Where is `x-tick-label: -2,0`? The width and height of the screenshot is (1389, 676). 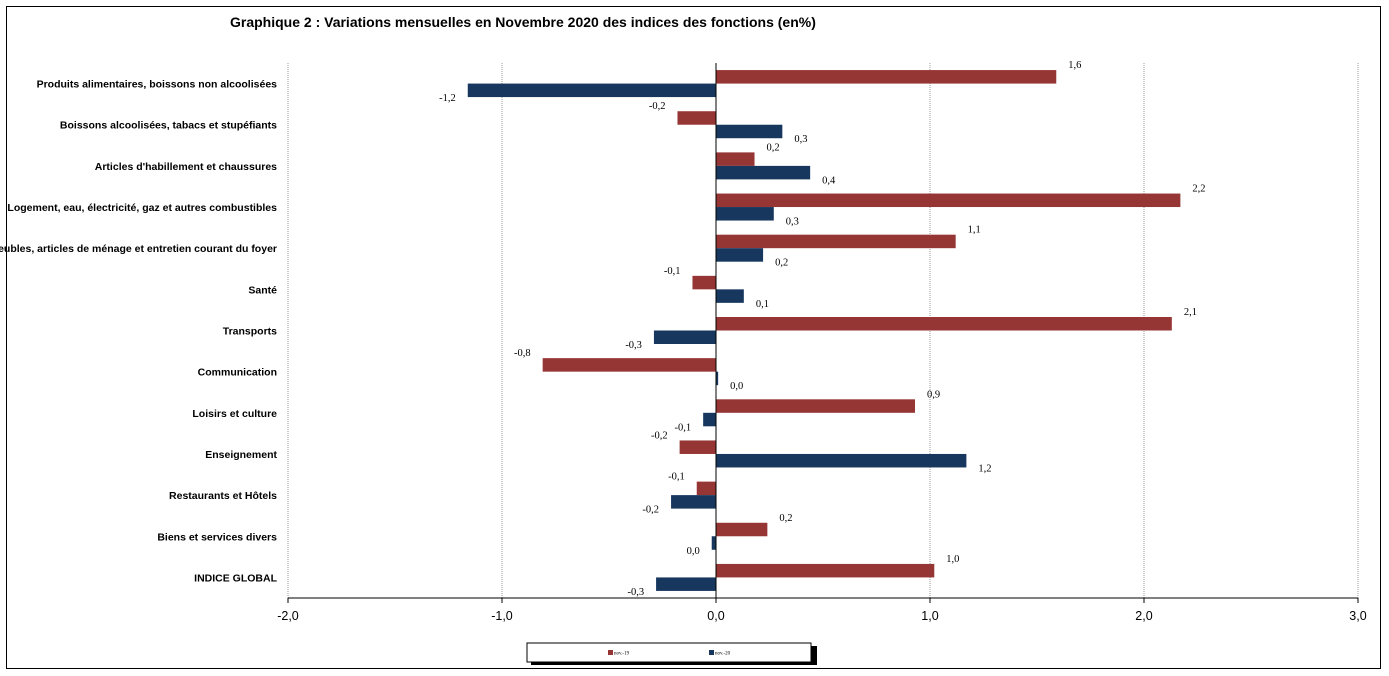
x-tick-label: -2,0 is located at coordinates (288, 616).